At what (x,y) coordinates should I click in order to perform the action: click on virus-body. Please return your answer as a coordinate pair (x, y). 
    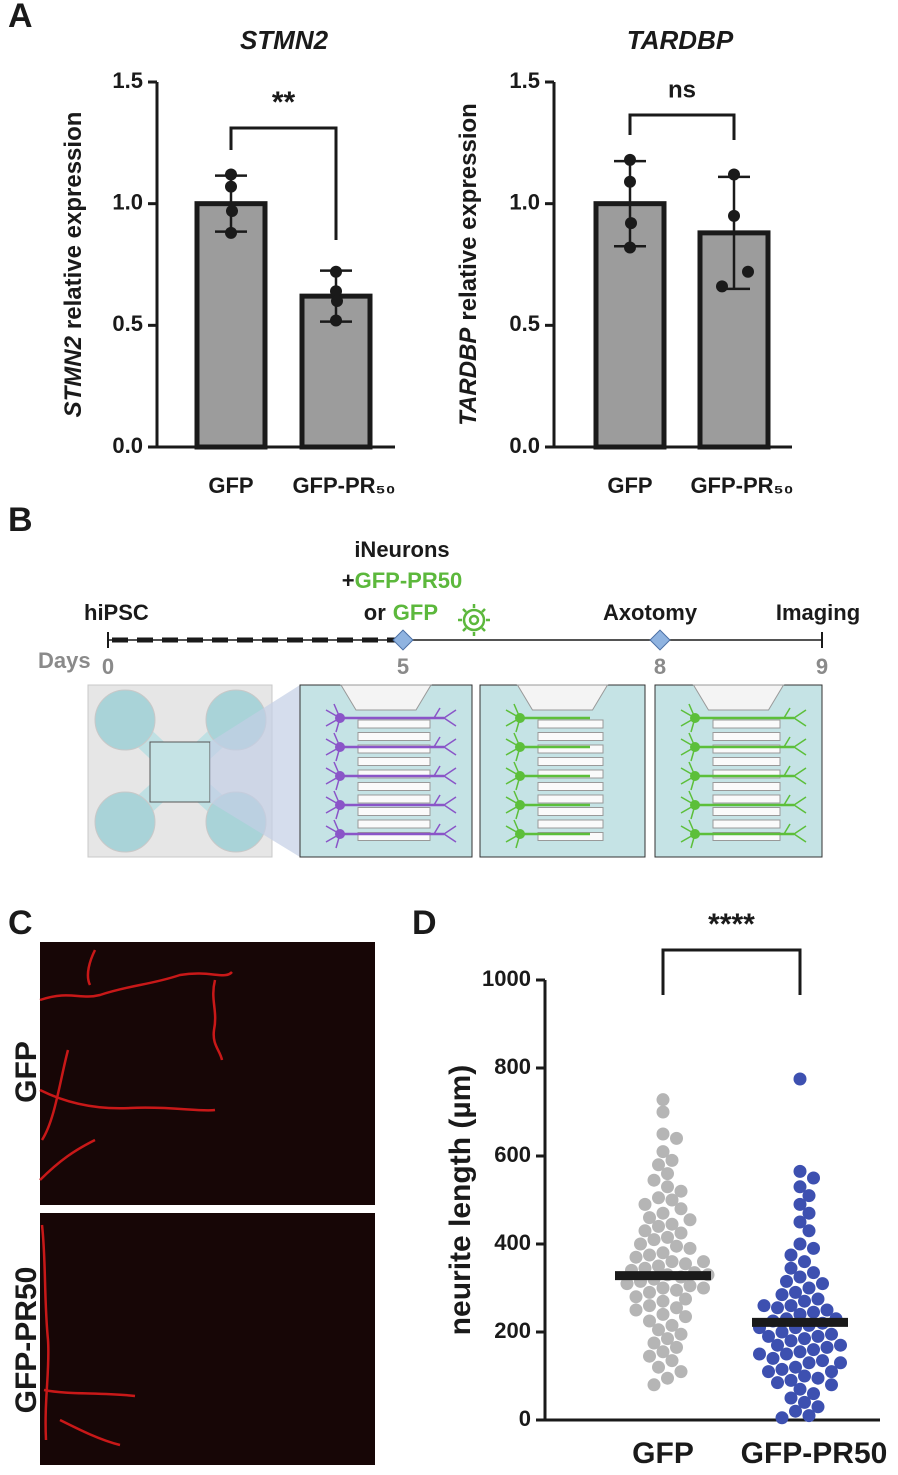
    Looking at the image, I should click on (474, 620).